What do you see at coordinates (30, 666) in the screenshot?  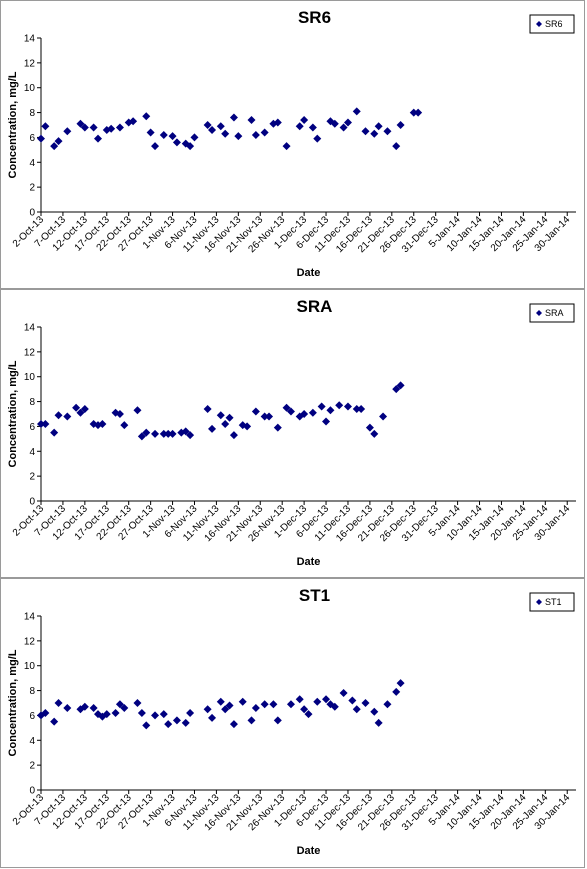 I see `y-tick-label: 10` at bounding box center [30, 666].